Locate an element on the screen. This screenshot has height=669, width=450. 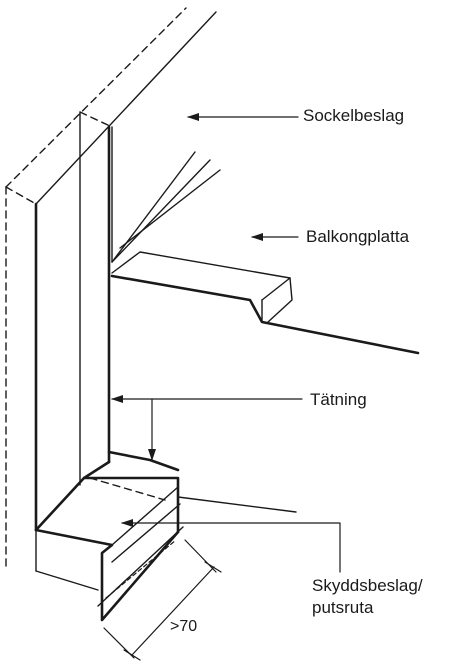
balcony-slab is located at coordinates (202, 287).